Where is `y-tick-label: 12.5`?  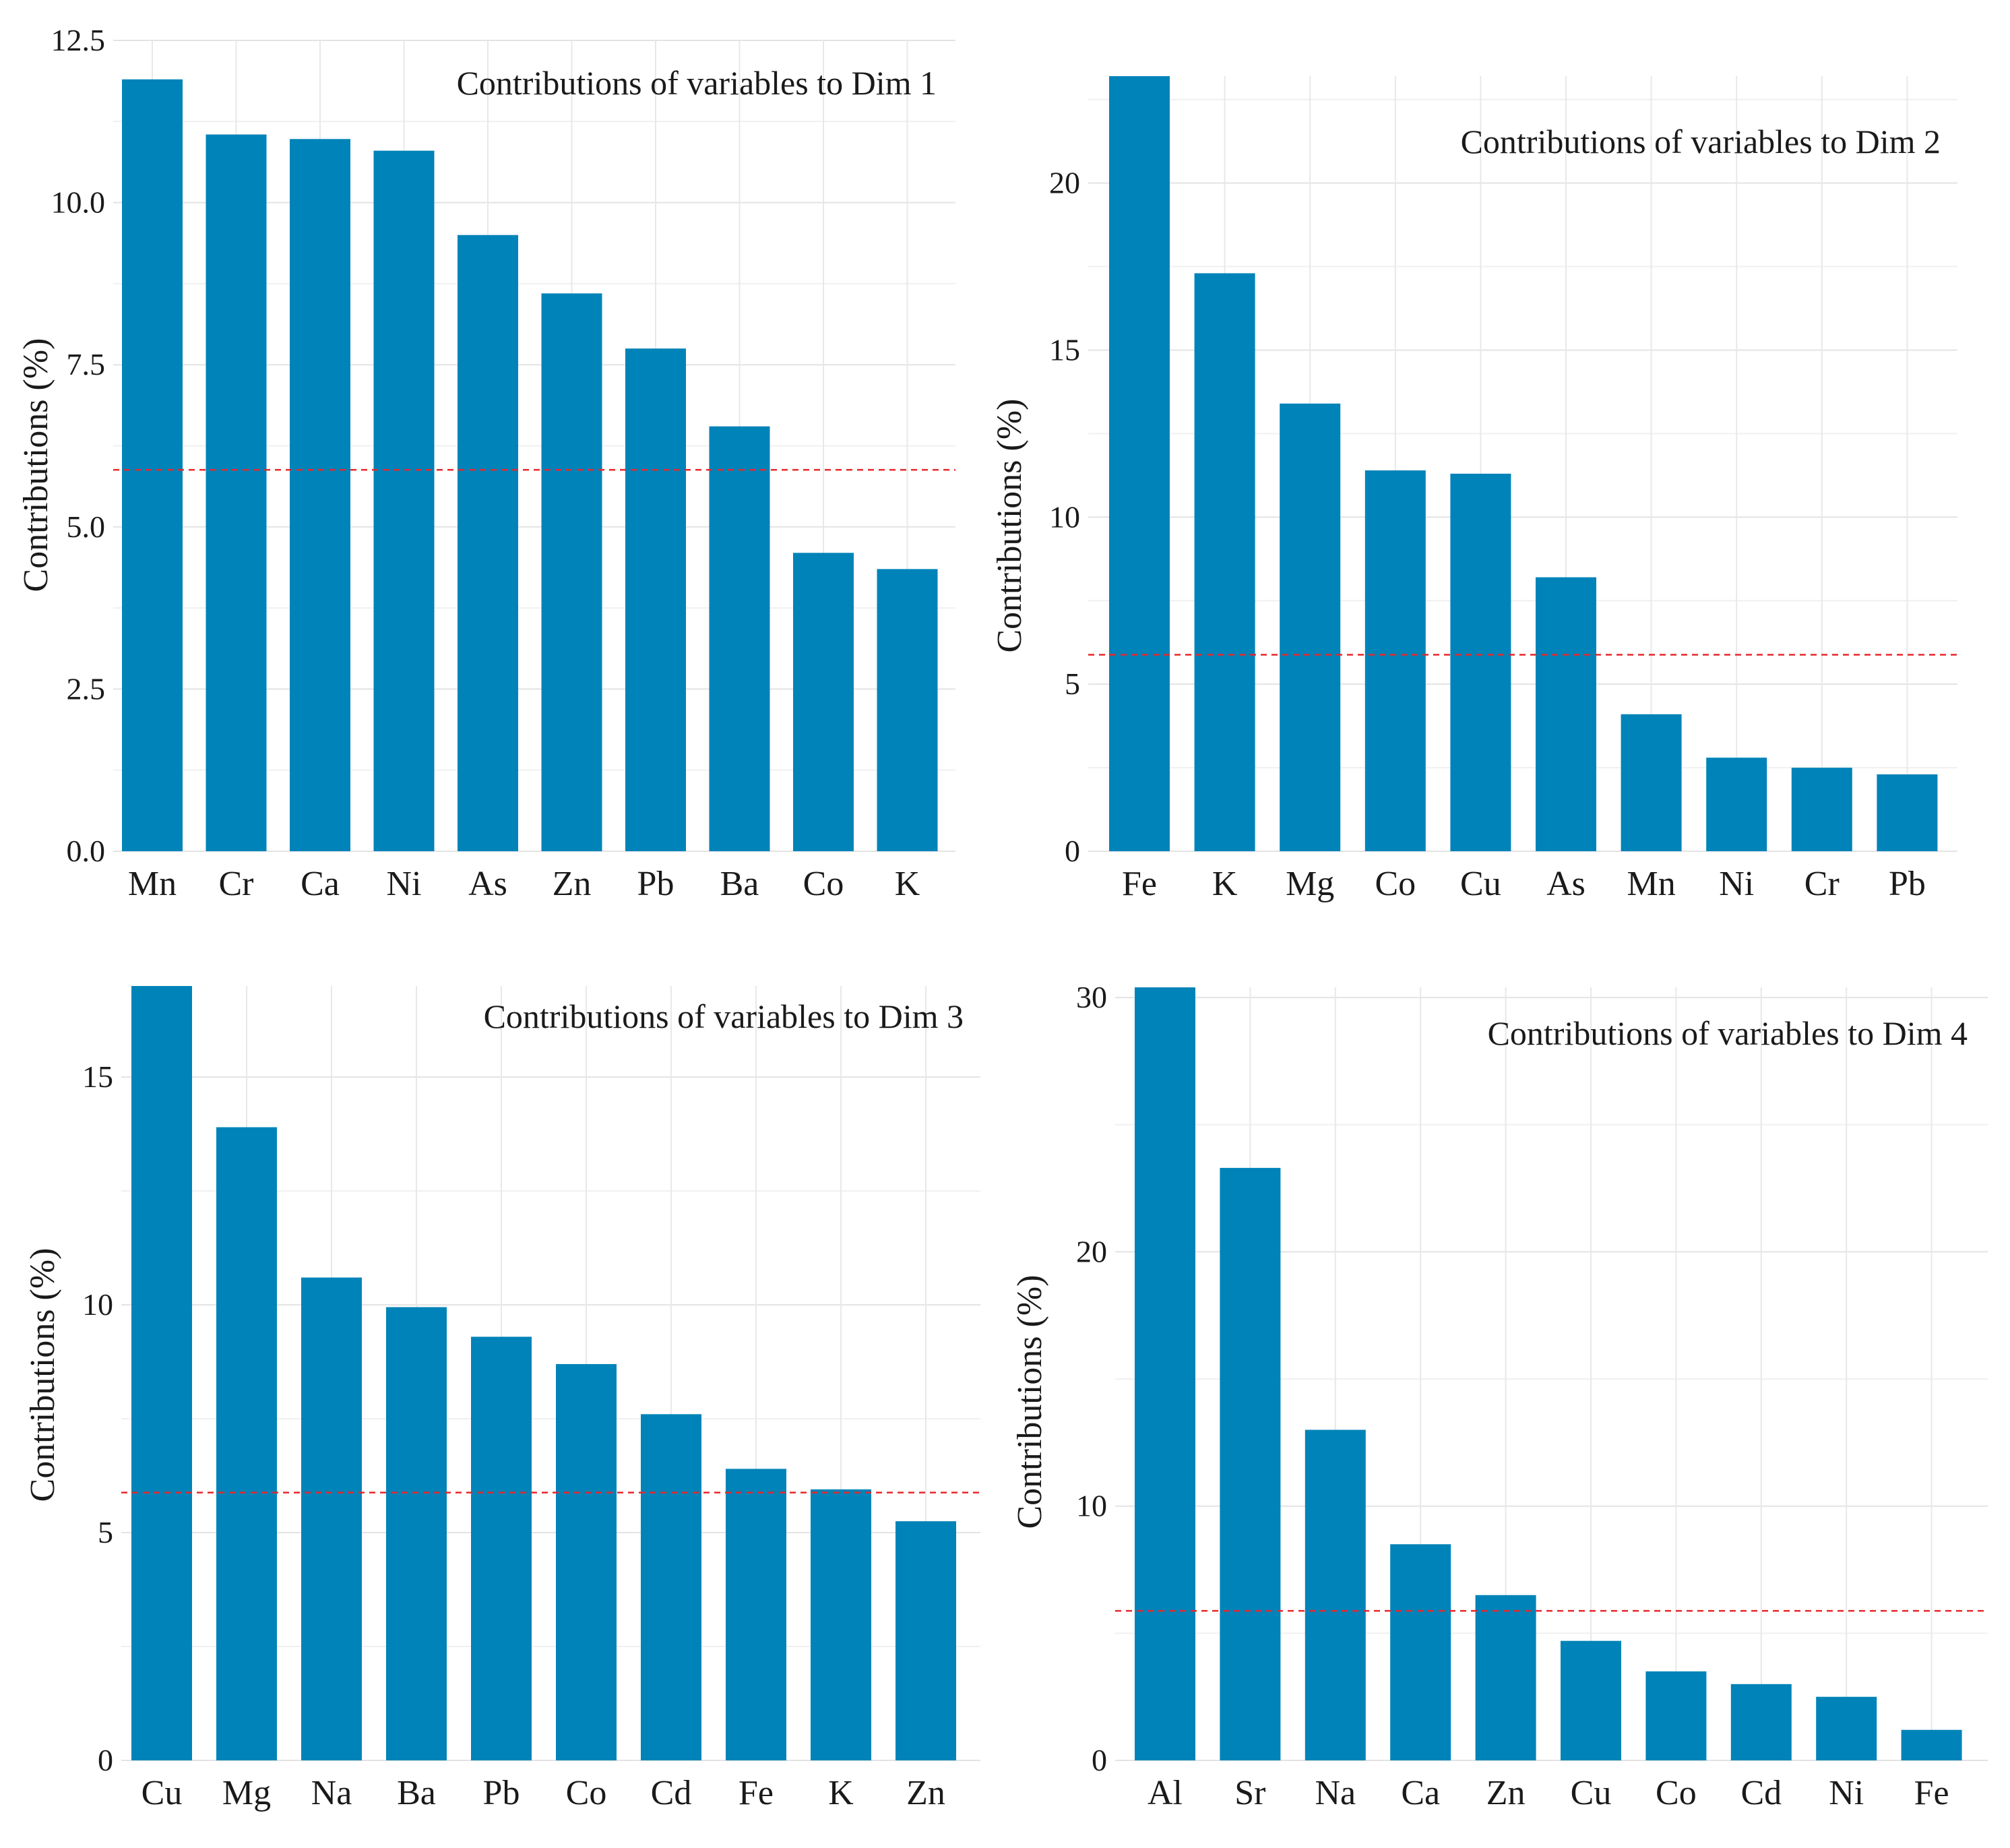
y-tick-label: 12.5 is located at coordinates (79, 40).